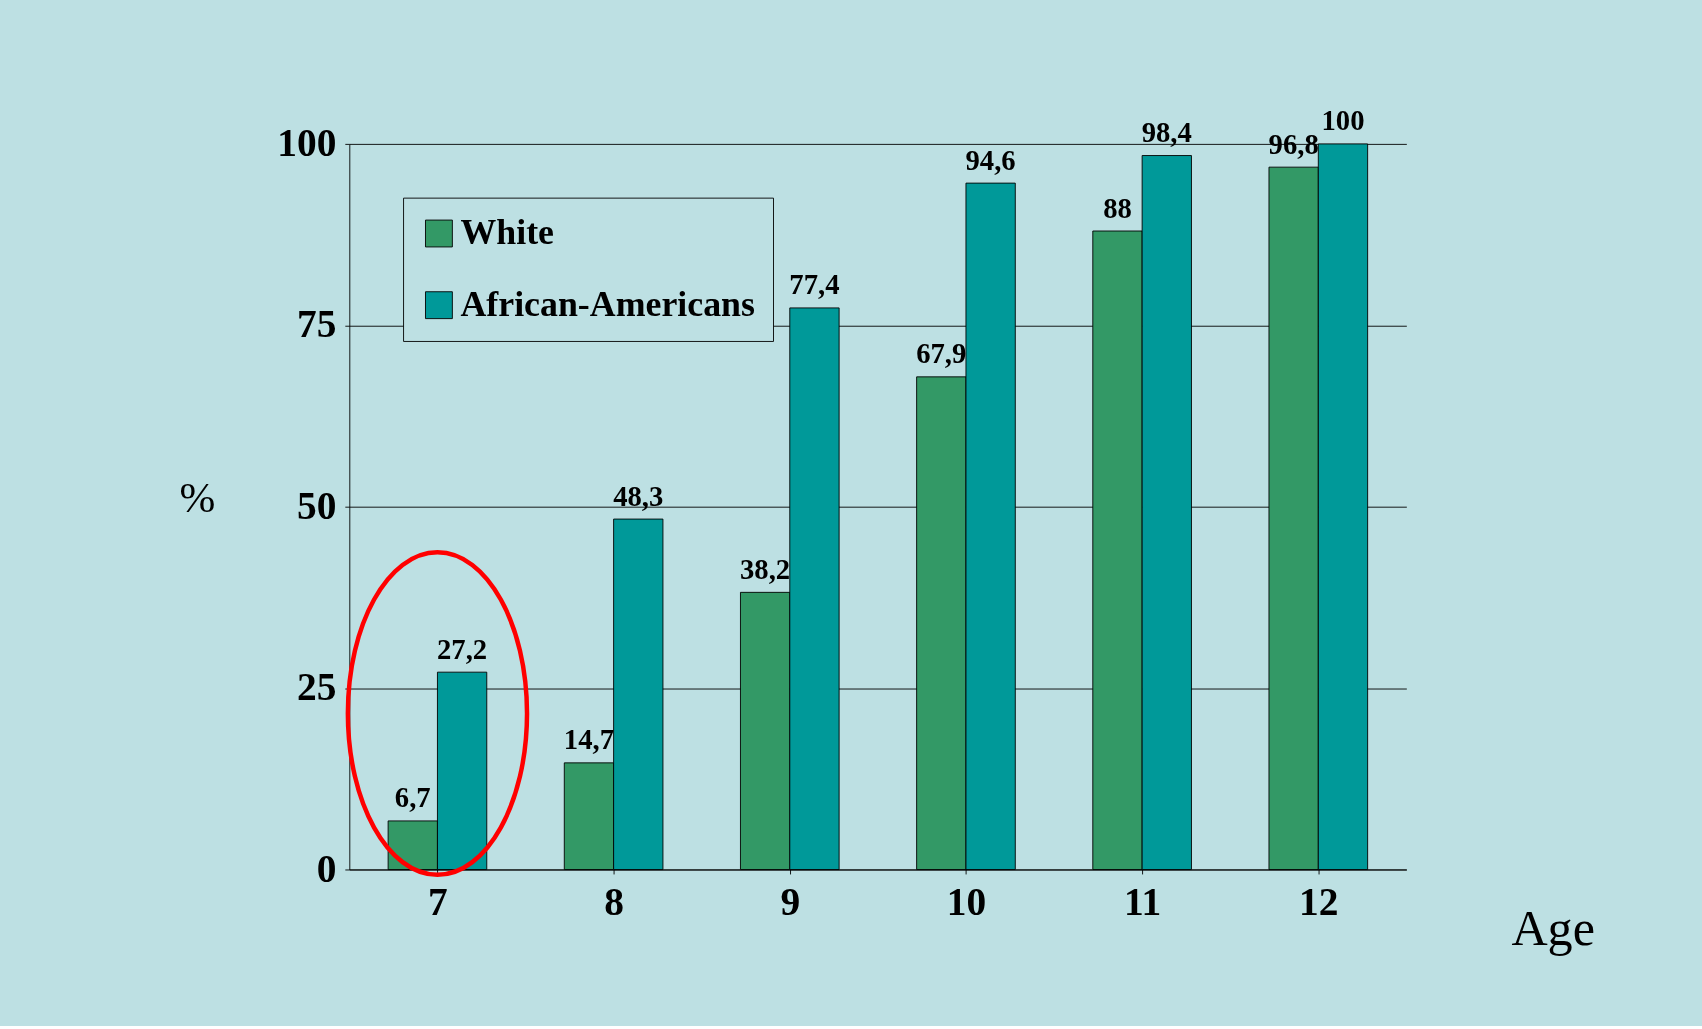  I want to click on x-tick-label: 12, so click(1319, 901).